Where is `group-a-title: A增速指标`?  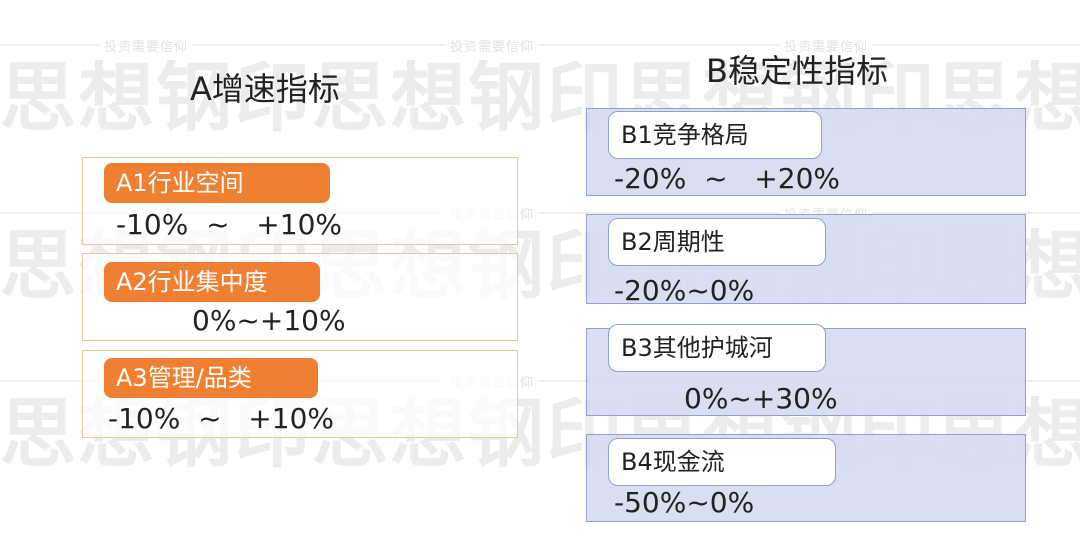 group-a-title: A增速指标 is located at coordinates (265, 89).